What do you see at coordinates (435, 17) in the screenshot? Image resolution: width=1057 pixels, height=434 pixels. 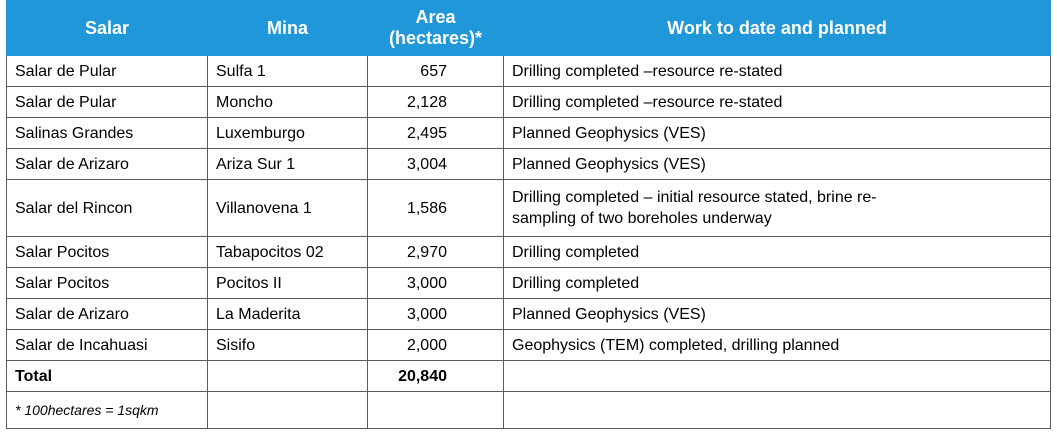 I see `header-area-line1: Area` at bounding box center [435, 17].